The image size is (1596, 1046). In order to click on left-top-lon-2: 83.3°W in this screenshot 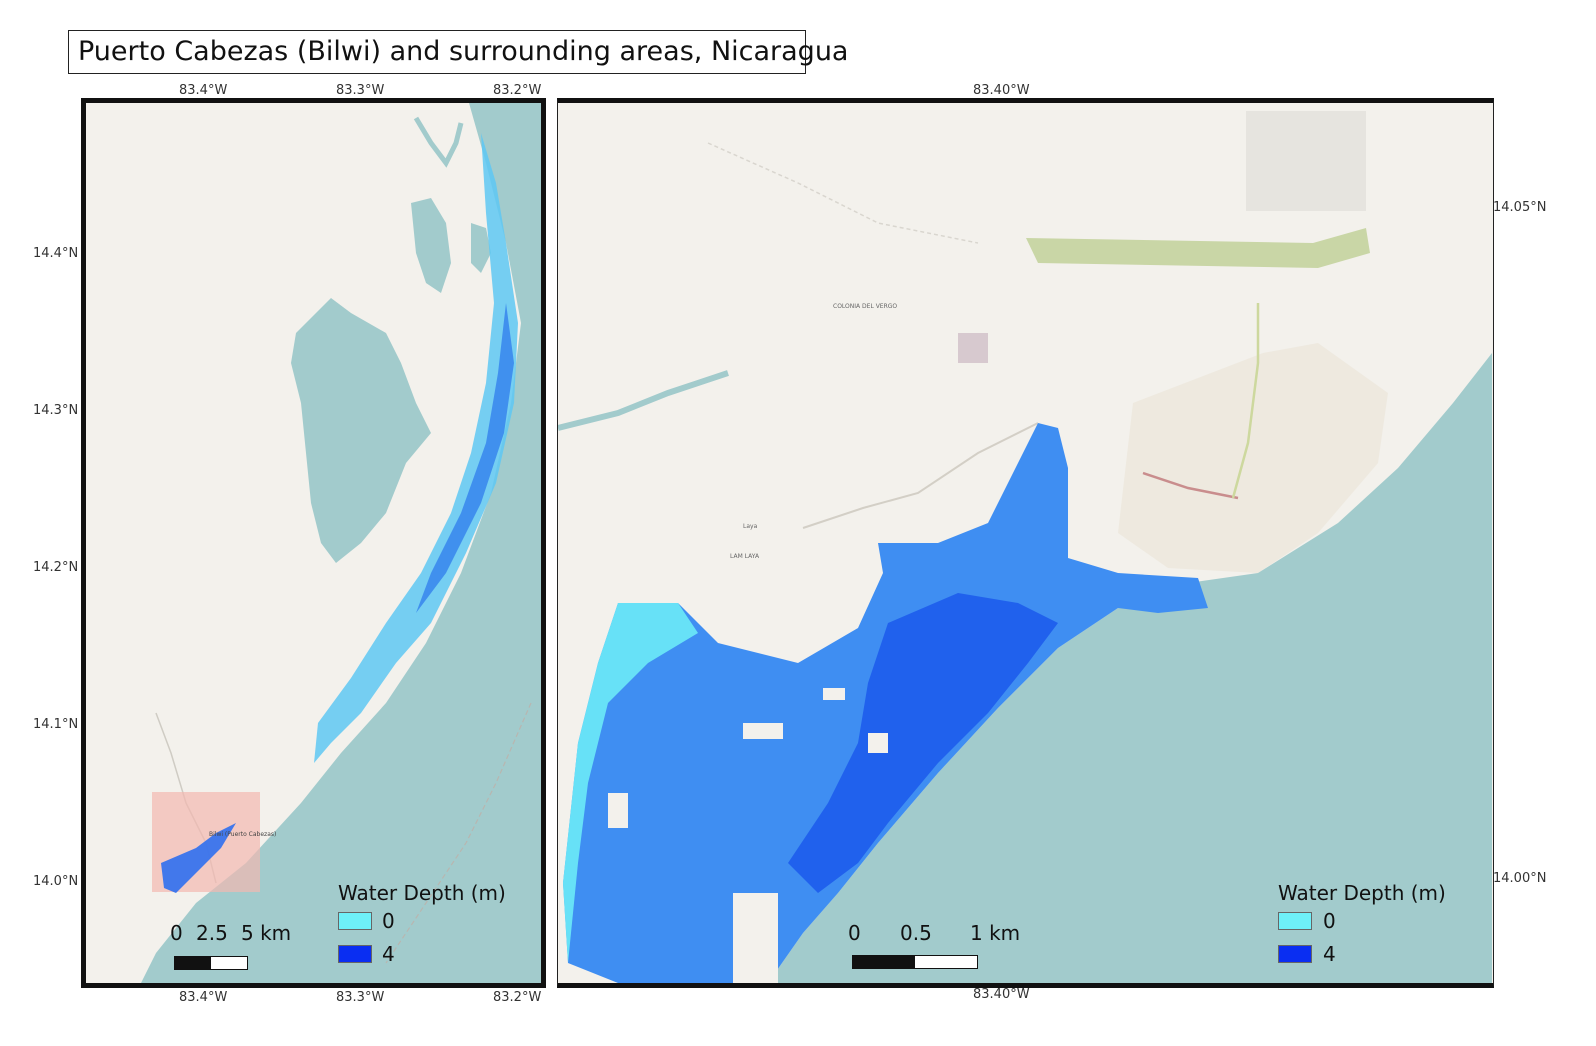, I will do `click(360, 90)`.